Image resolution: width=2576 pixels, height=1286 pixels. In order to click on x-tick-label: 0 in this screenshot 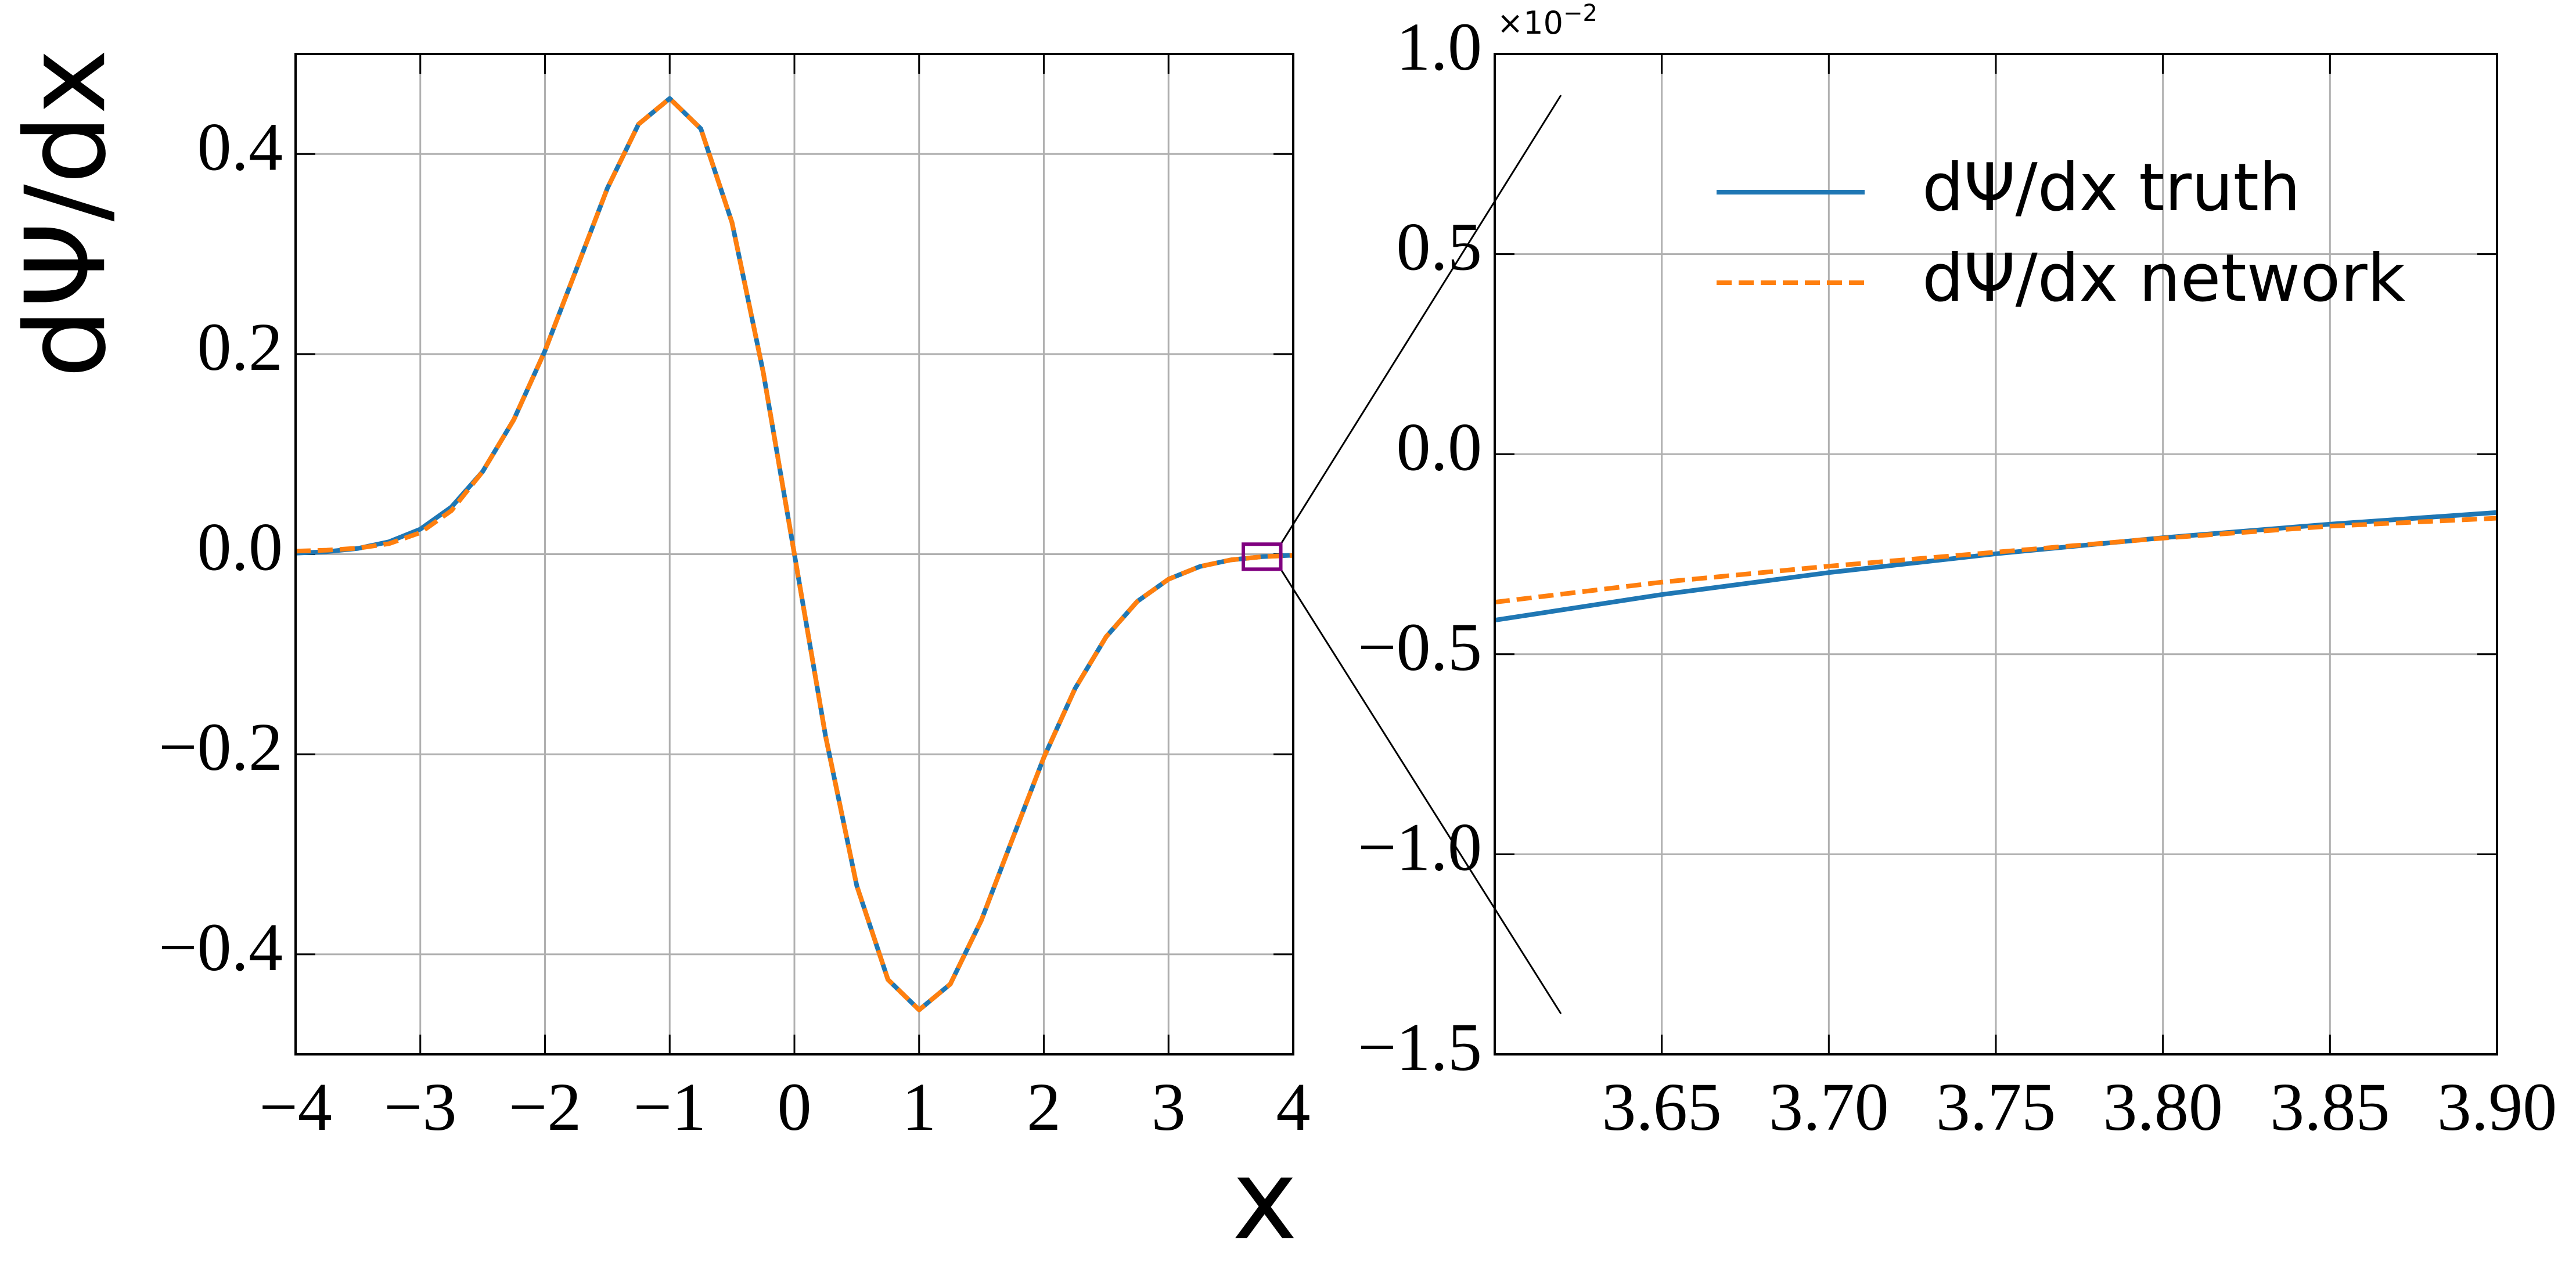, I will do `click(795, 1107)`.